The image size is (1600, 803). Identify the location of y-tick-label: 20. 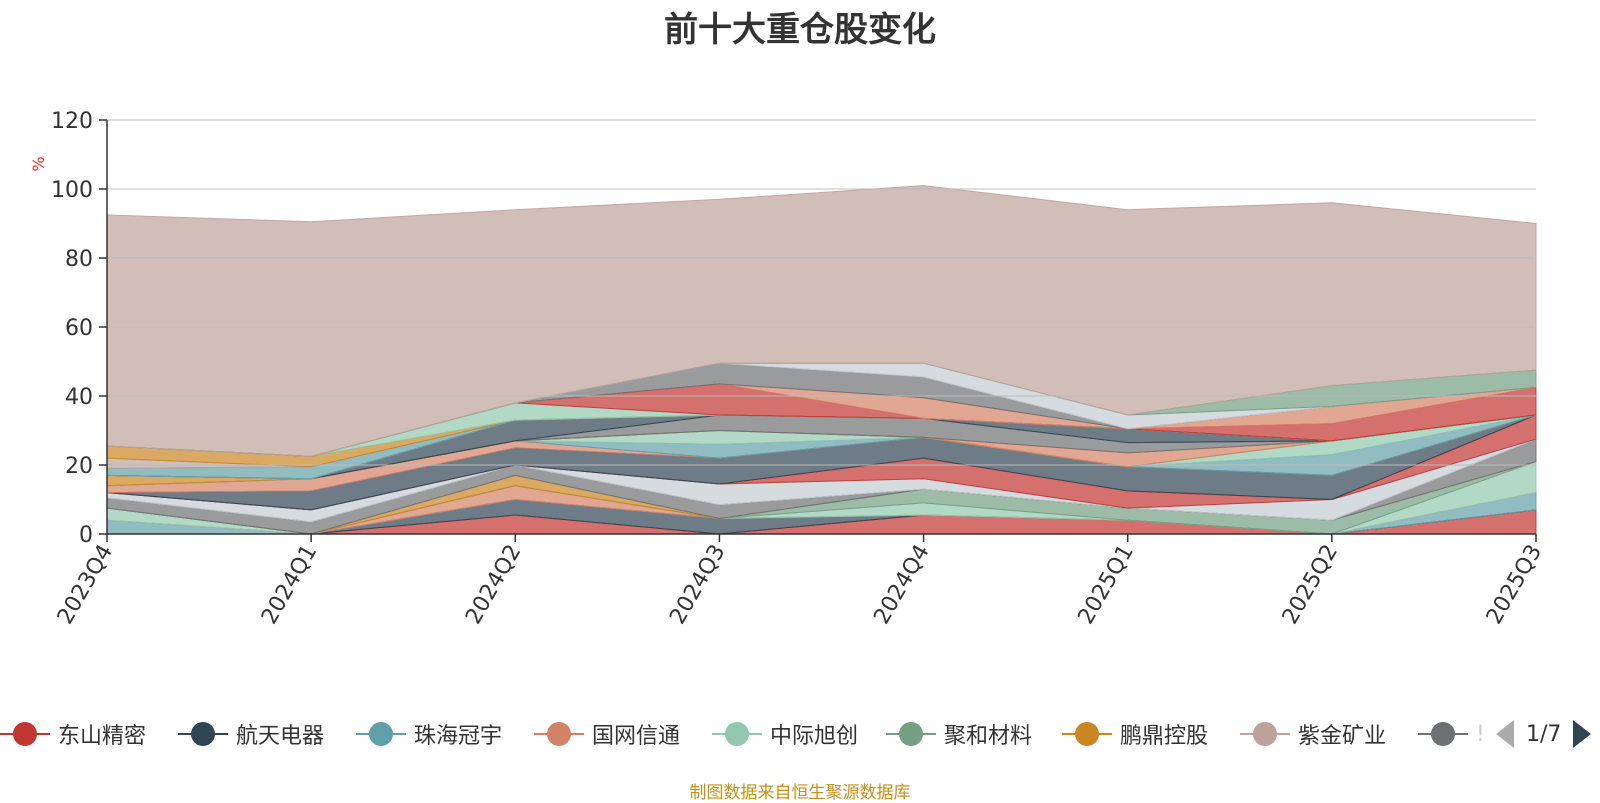
(79, 466).